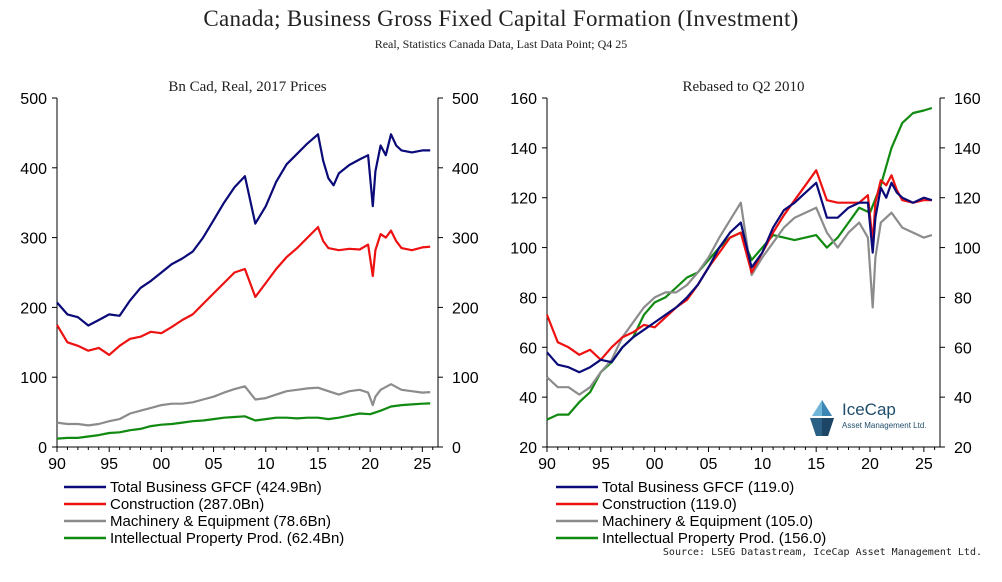 Image resolution: width=1002 pixels, height=582 pixels. I want to click on y-tick-label-right: 300, so click(465, 239).